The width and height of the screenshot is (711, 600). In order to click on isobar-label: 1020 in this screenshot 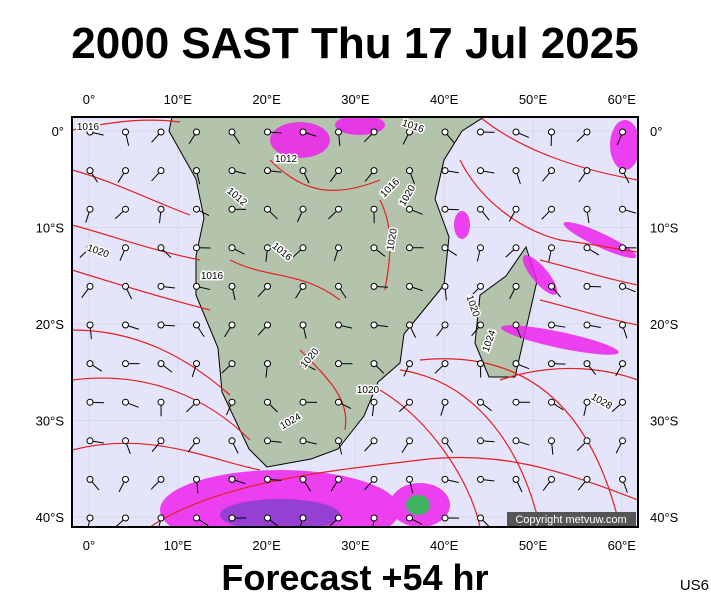, I will do `click(368, 390)`.